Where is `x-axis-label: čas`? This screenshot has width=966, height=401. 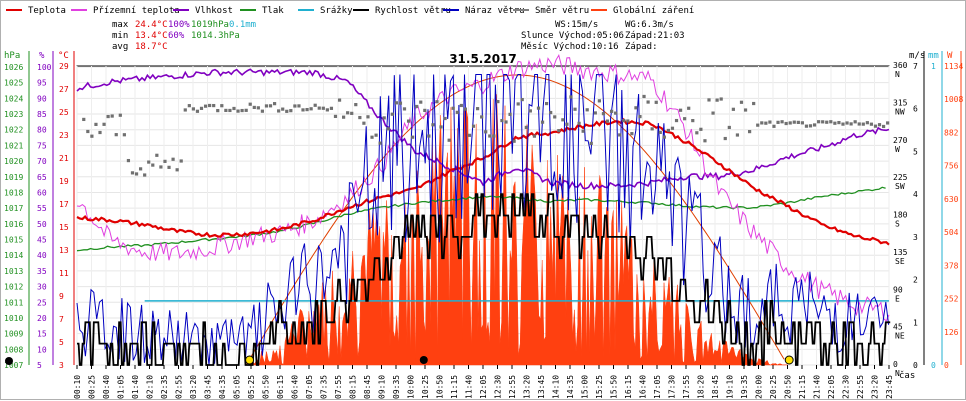
x-axis-label: čas is located at coordinates (907, 375).